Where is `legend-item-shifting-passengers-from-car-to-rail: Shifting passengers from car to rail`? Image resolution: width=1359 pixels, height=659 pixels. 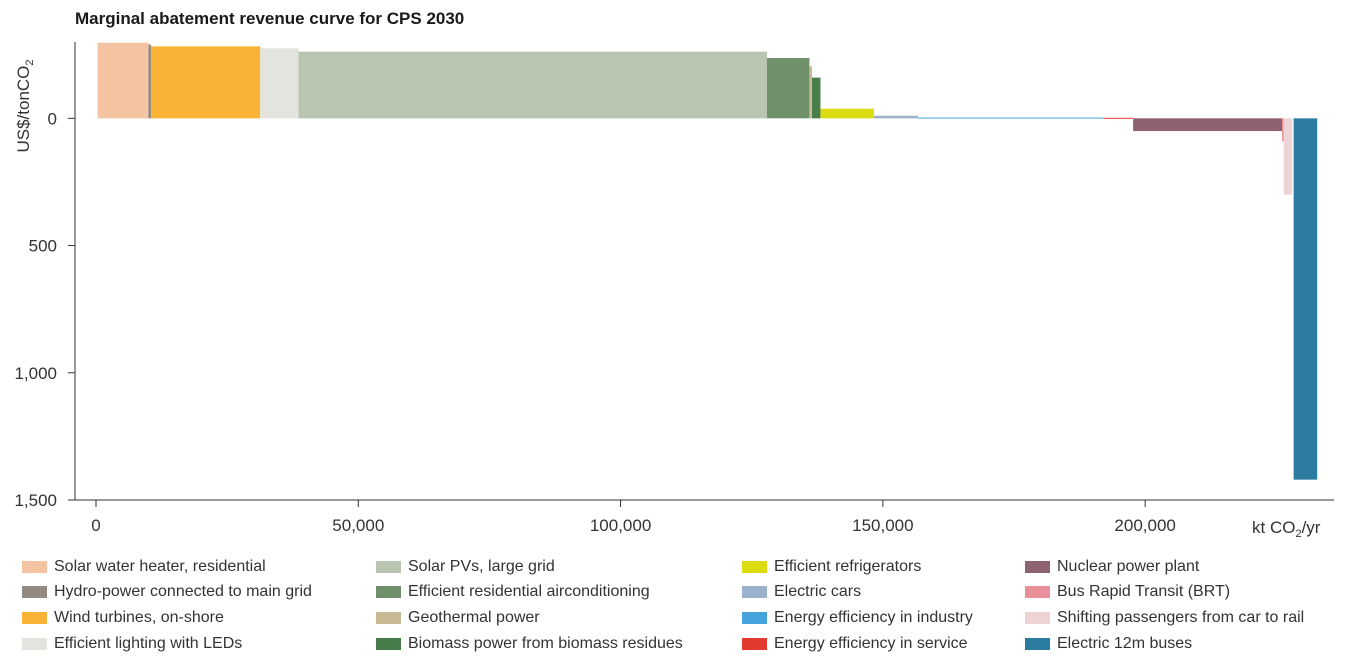 legend-item-shifting-passengers-from-car-to-rail: Shifting passengers from car to rail is located at coordinates (1164, 618).